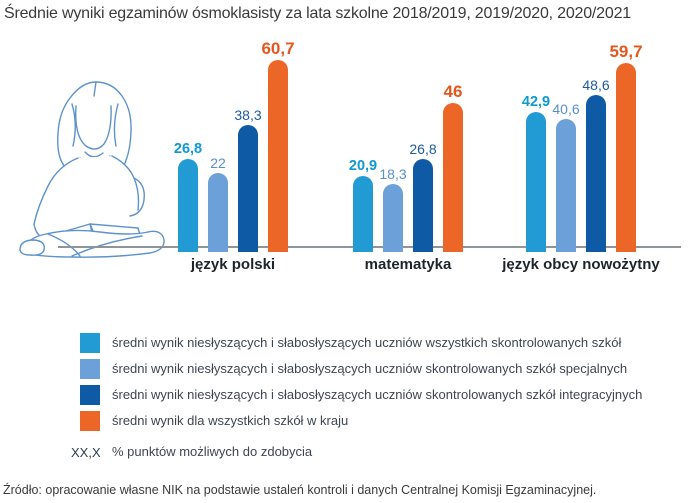 The width and height of the screenshot is (698, 503). What do you see at coordinates (278, 48) in the screenshot?
I see `bar-value-label: 60,7` at bounding box center [278, 48].